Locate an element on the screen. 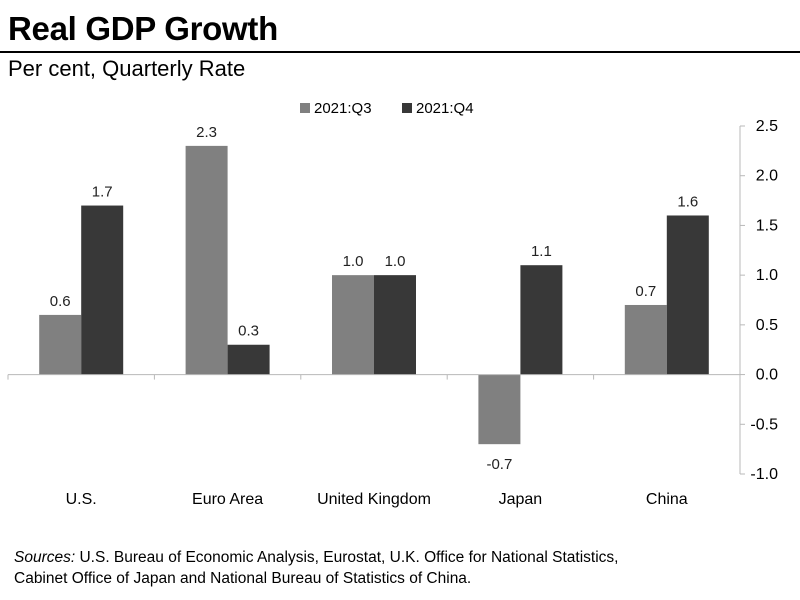 Image resolution: width=800 pixels, height=600 pixels. y-tick-label: -0.5 is located at coordinates (764, 424).